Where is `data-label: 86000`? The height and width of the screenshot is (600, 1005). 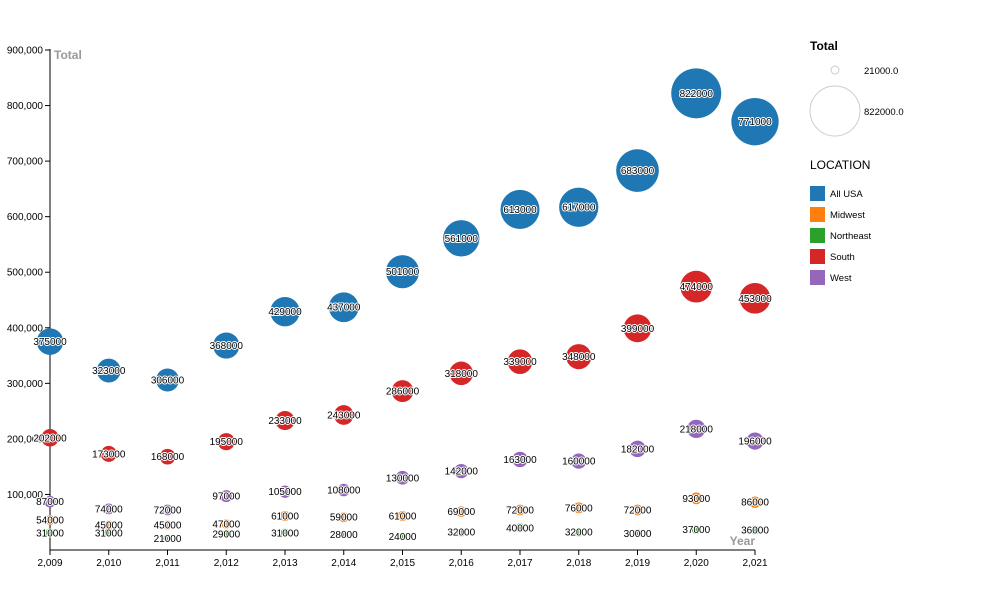 data-label: 86000 is located at coordinates (755, 503).